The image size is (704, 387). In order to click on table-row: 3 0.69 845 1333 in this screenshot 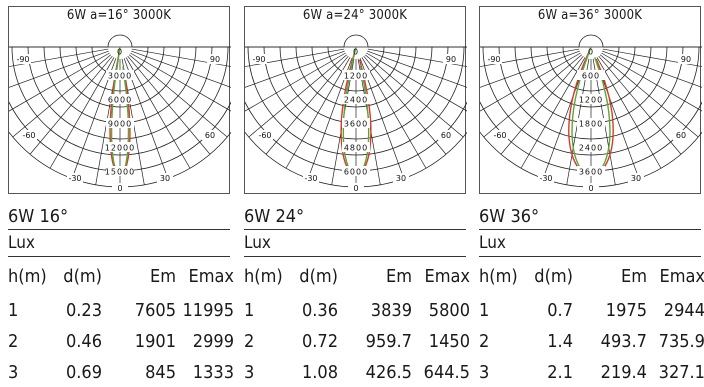, I will do `click(121, 374)`.